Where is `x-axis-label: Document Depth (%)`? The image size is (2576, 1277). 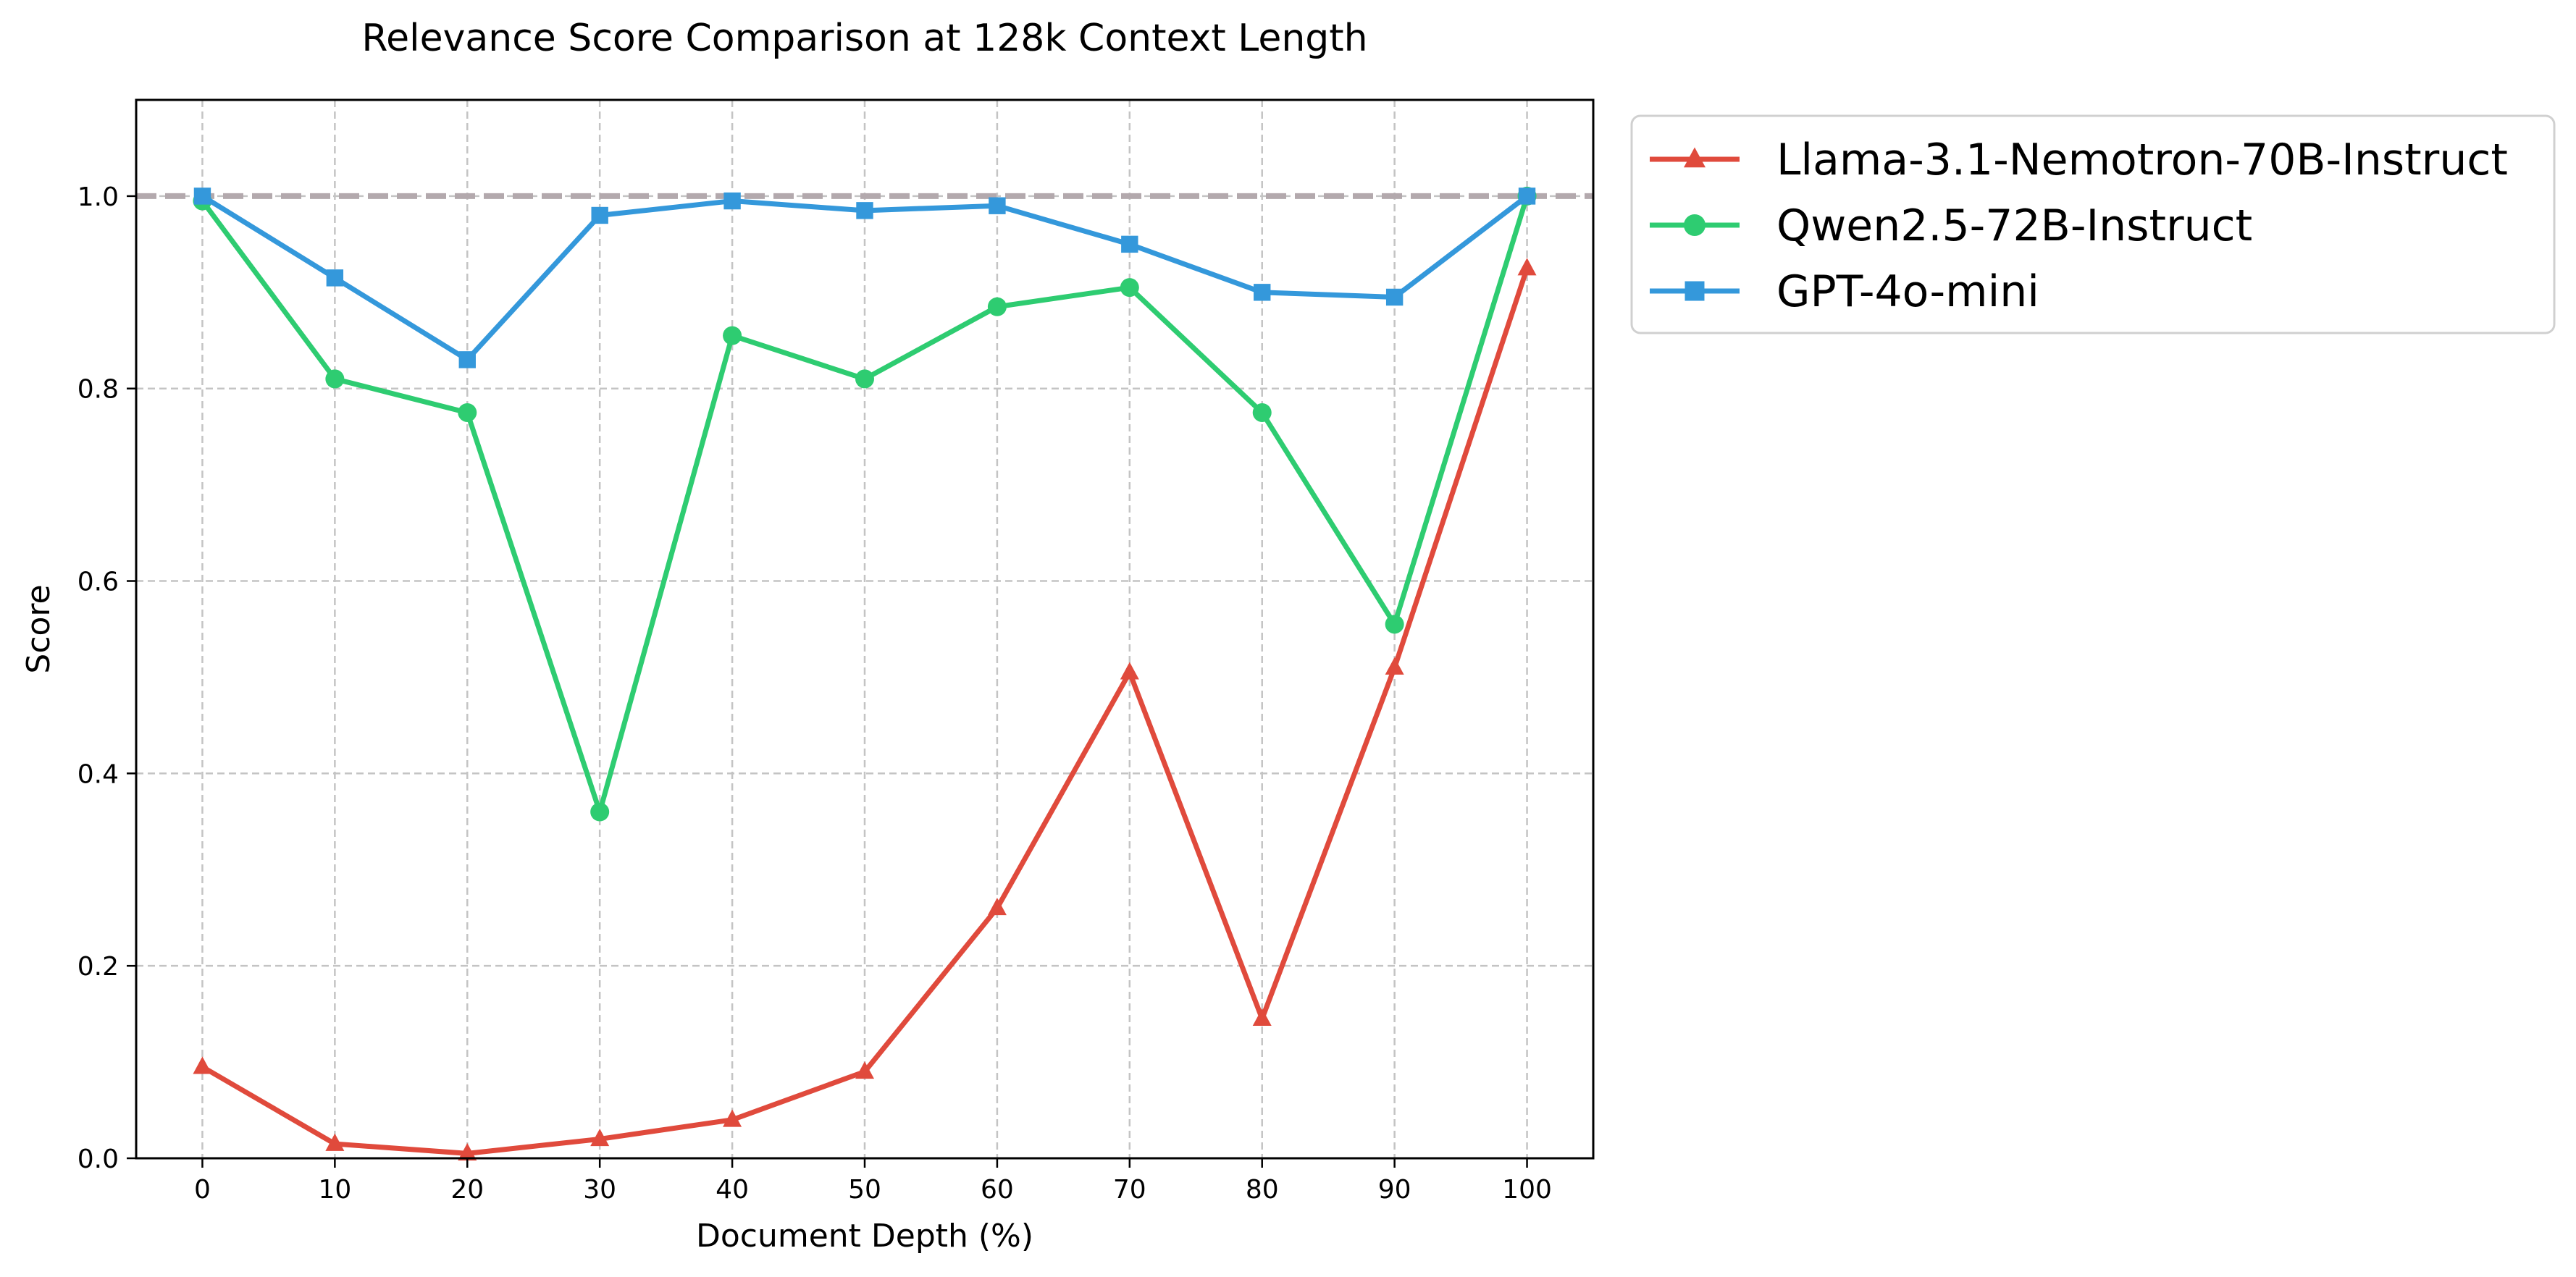 x-axis-label: Document Depth (%) is located at coordinates (864, 1236).